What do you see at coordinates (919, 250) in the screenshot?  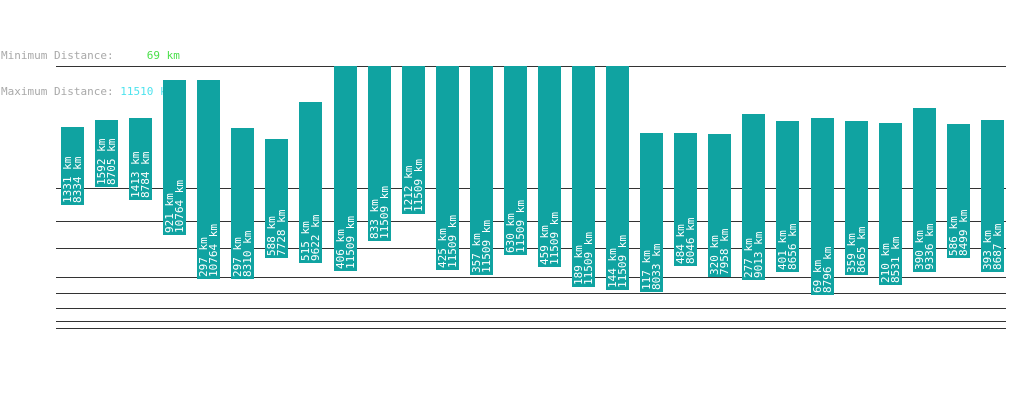 I see `bar-label-min-25: 390 km` at bounding box center [919, 250].